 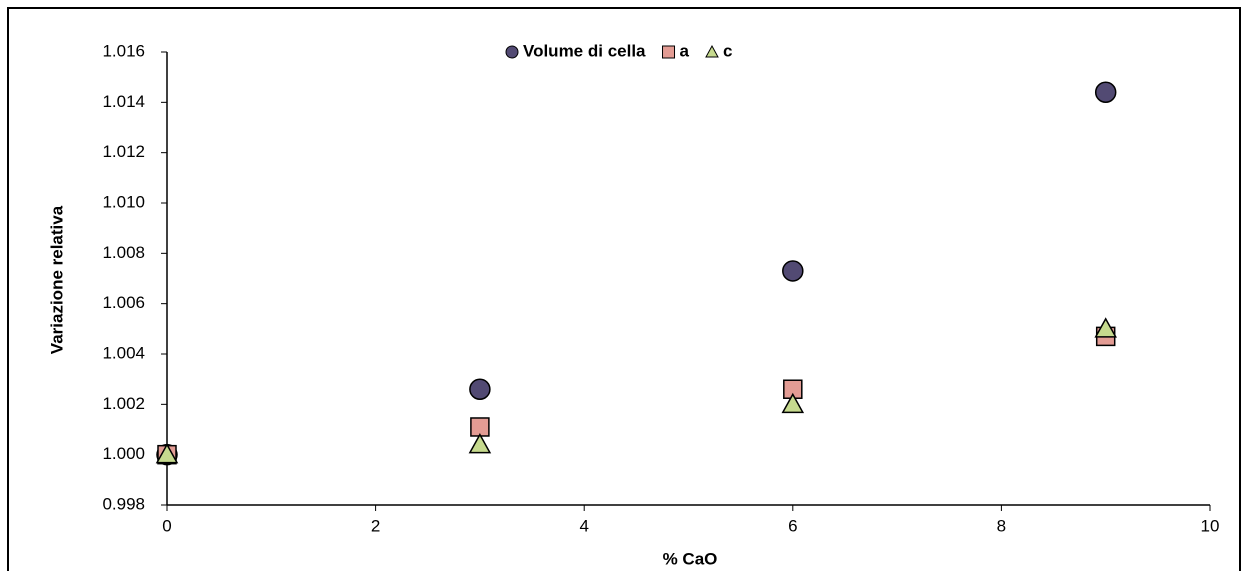 What do you see at coordinates (123, 453) in the screenshot?
I see `y-tick-label: 1.000` at bounding box center [123, 453].